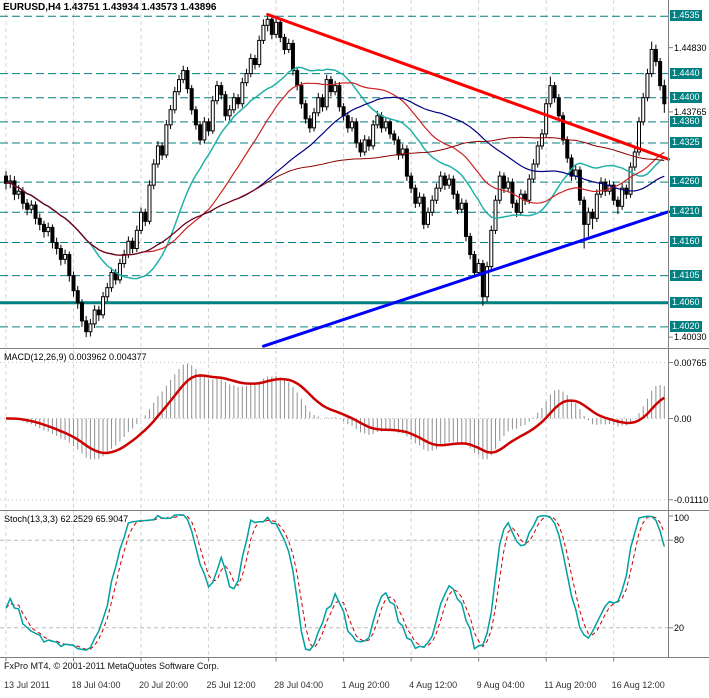 Image resolution: width=709 pixels, height=698 pixels. I want to click on price-level-label: 1.4400, so click(686, 97).